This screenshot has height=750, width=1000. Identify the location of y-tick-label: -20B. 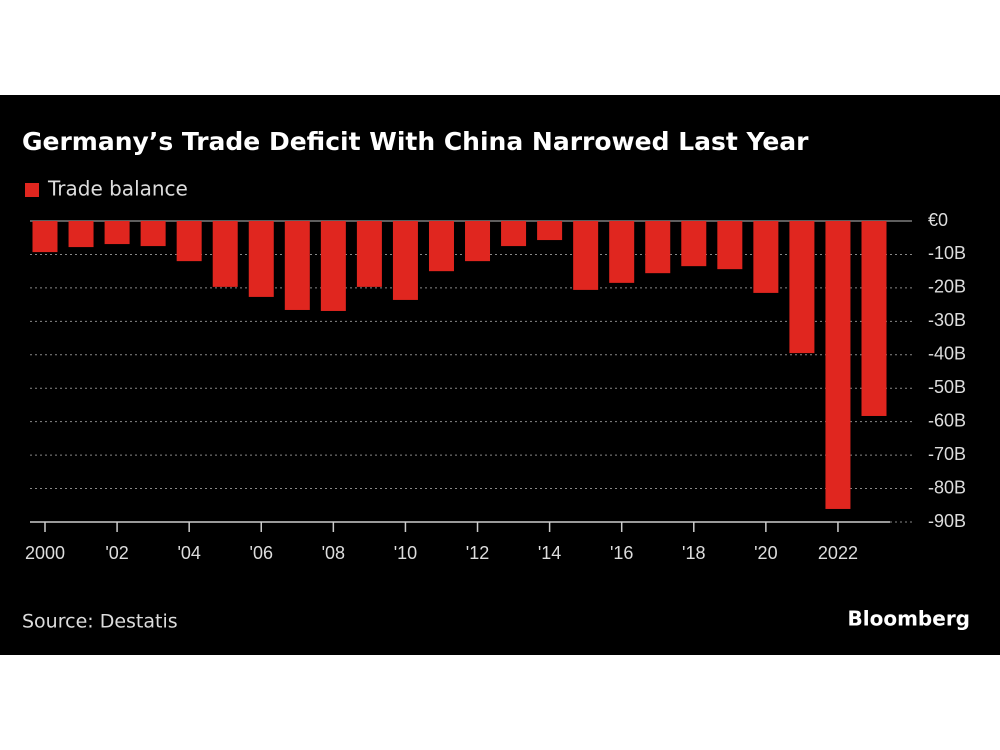
(947, 287).